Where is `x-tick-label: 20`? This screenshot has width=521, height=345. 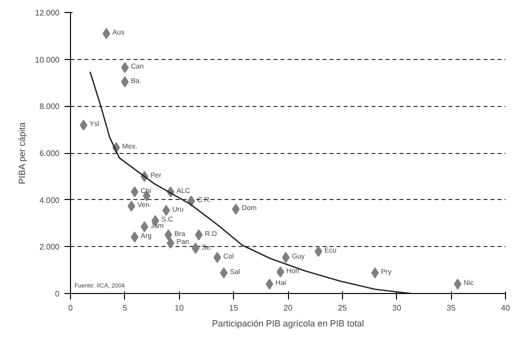 x-tick-label: 20 is located at coordinates (288, 308).